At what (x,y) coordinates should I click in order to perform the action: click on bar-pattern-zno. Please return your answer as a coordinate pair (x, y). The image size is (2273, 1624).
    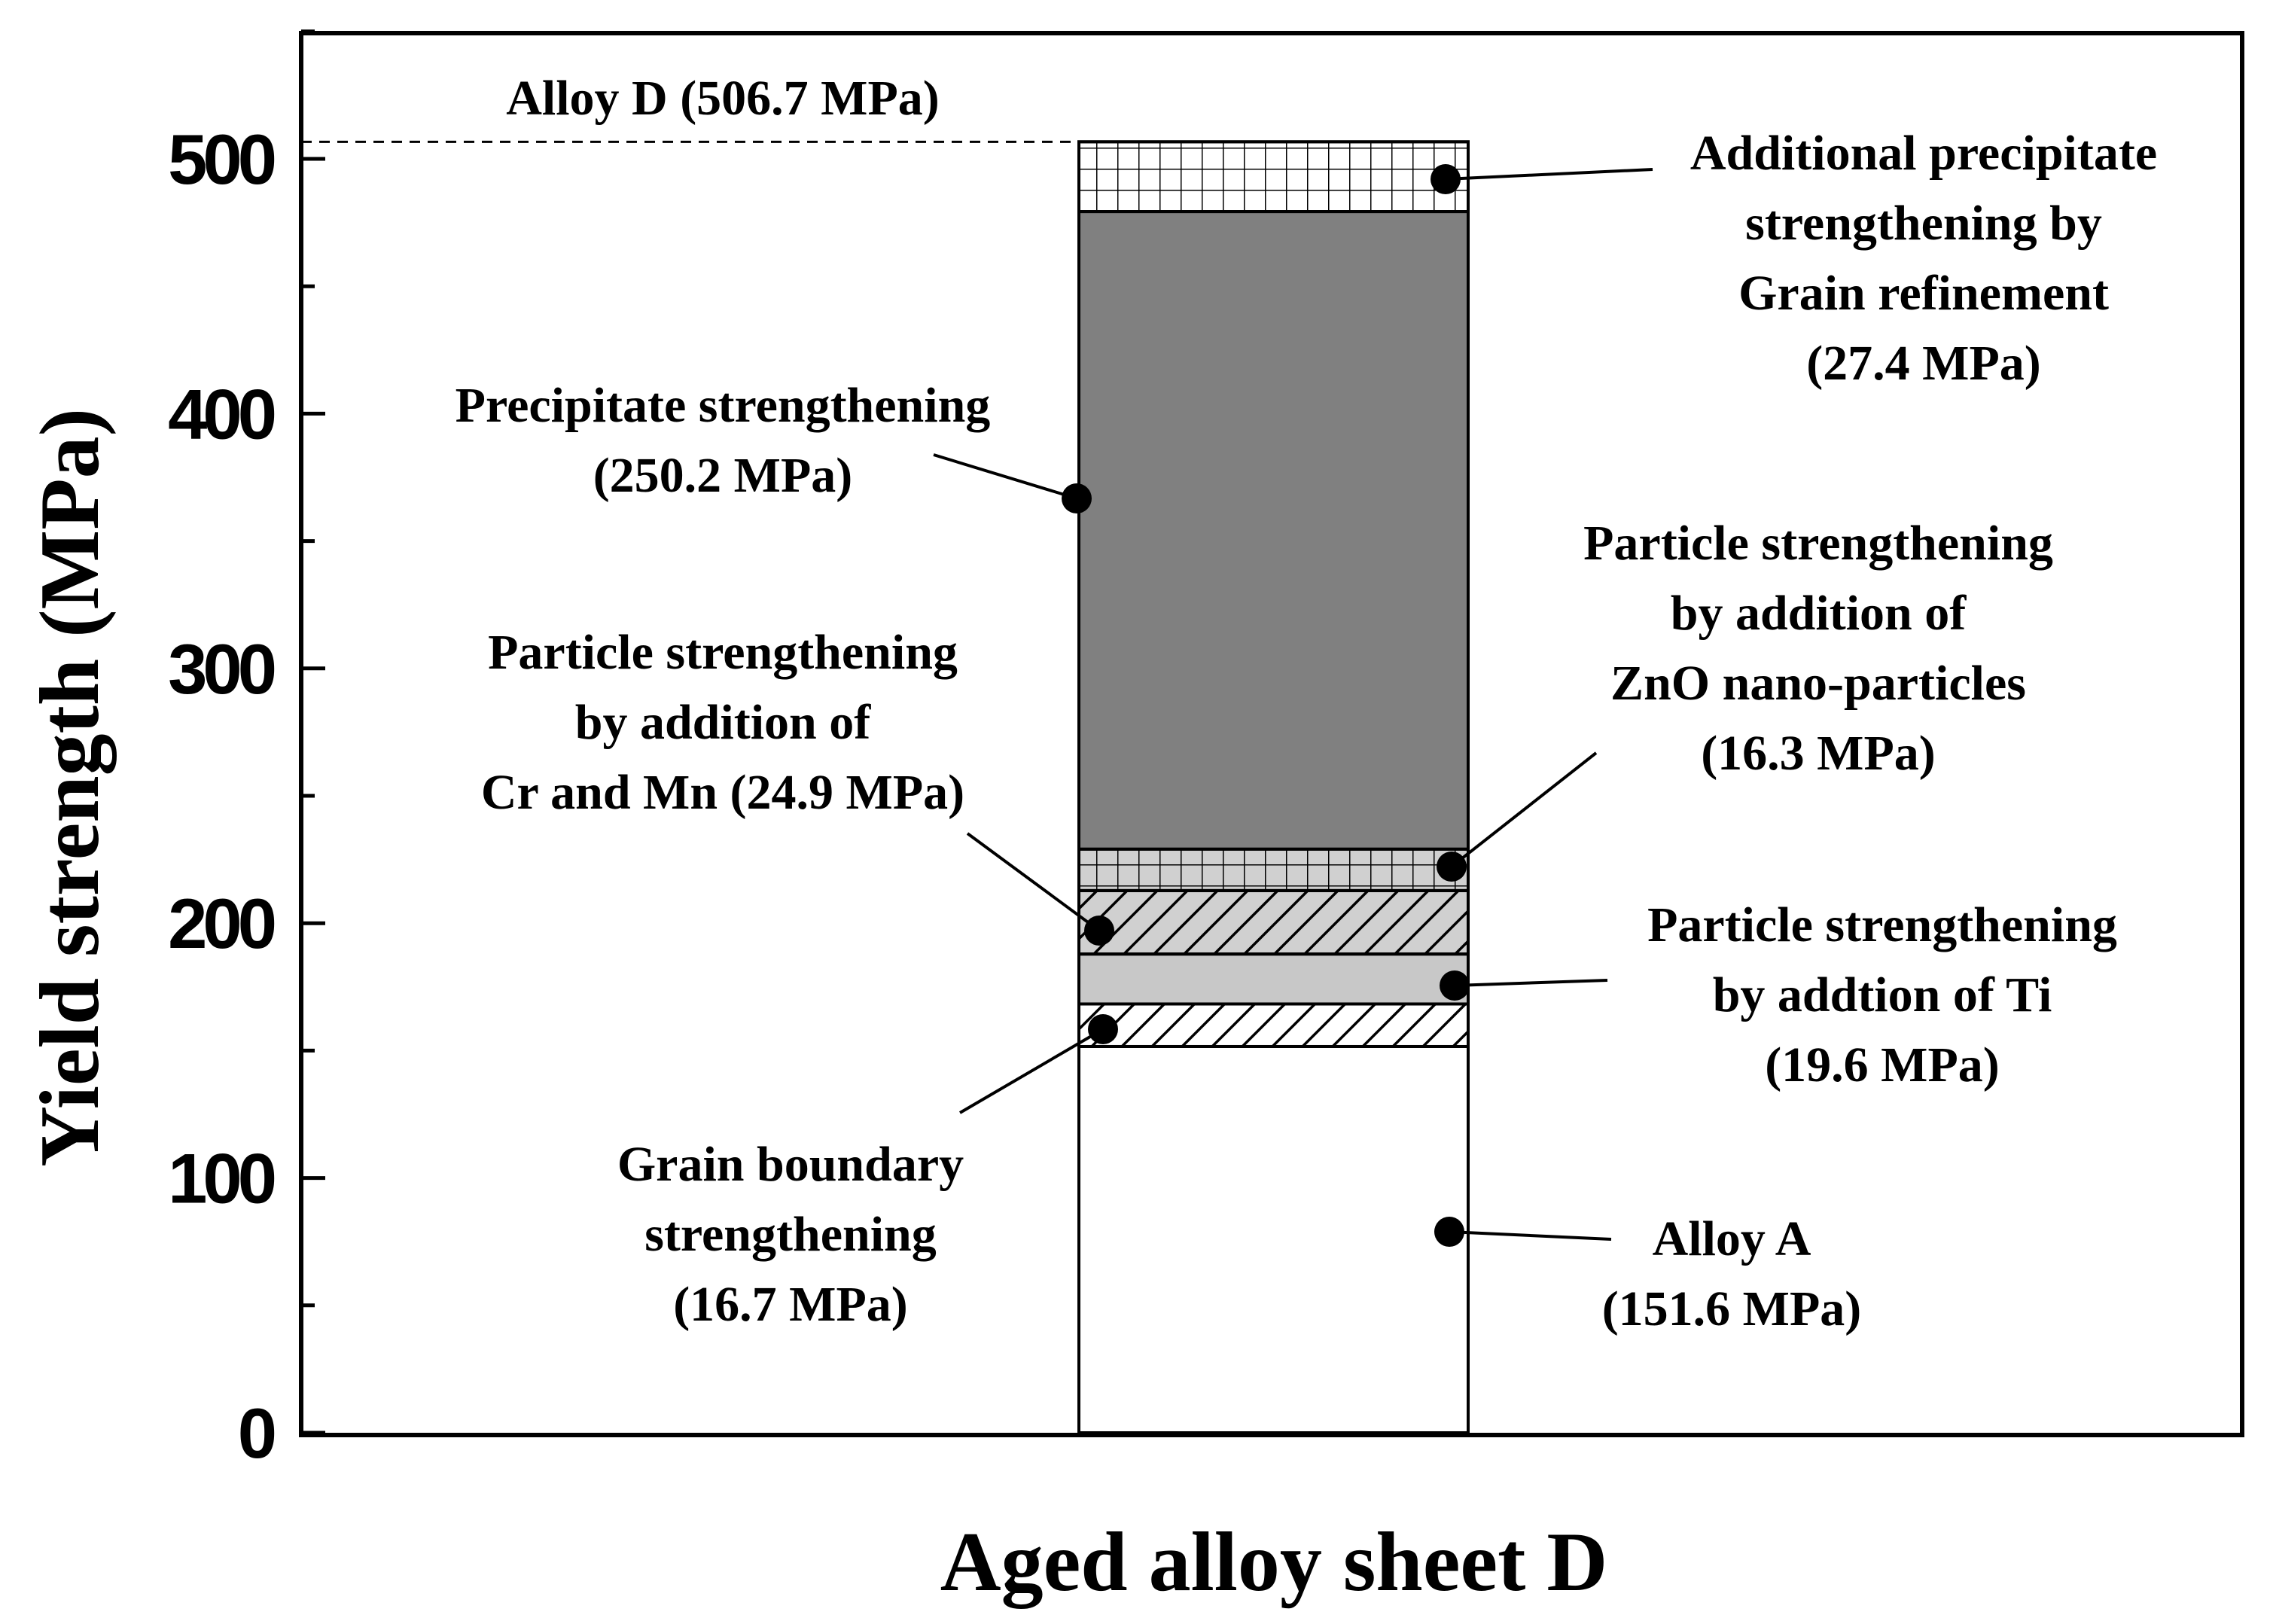
    Looking at the image, I should click on (1273, 869).